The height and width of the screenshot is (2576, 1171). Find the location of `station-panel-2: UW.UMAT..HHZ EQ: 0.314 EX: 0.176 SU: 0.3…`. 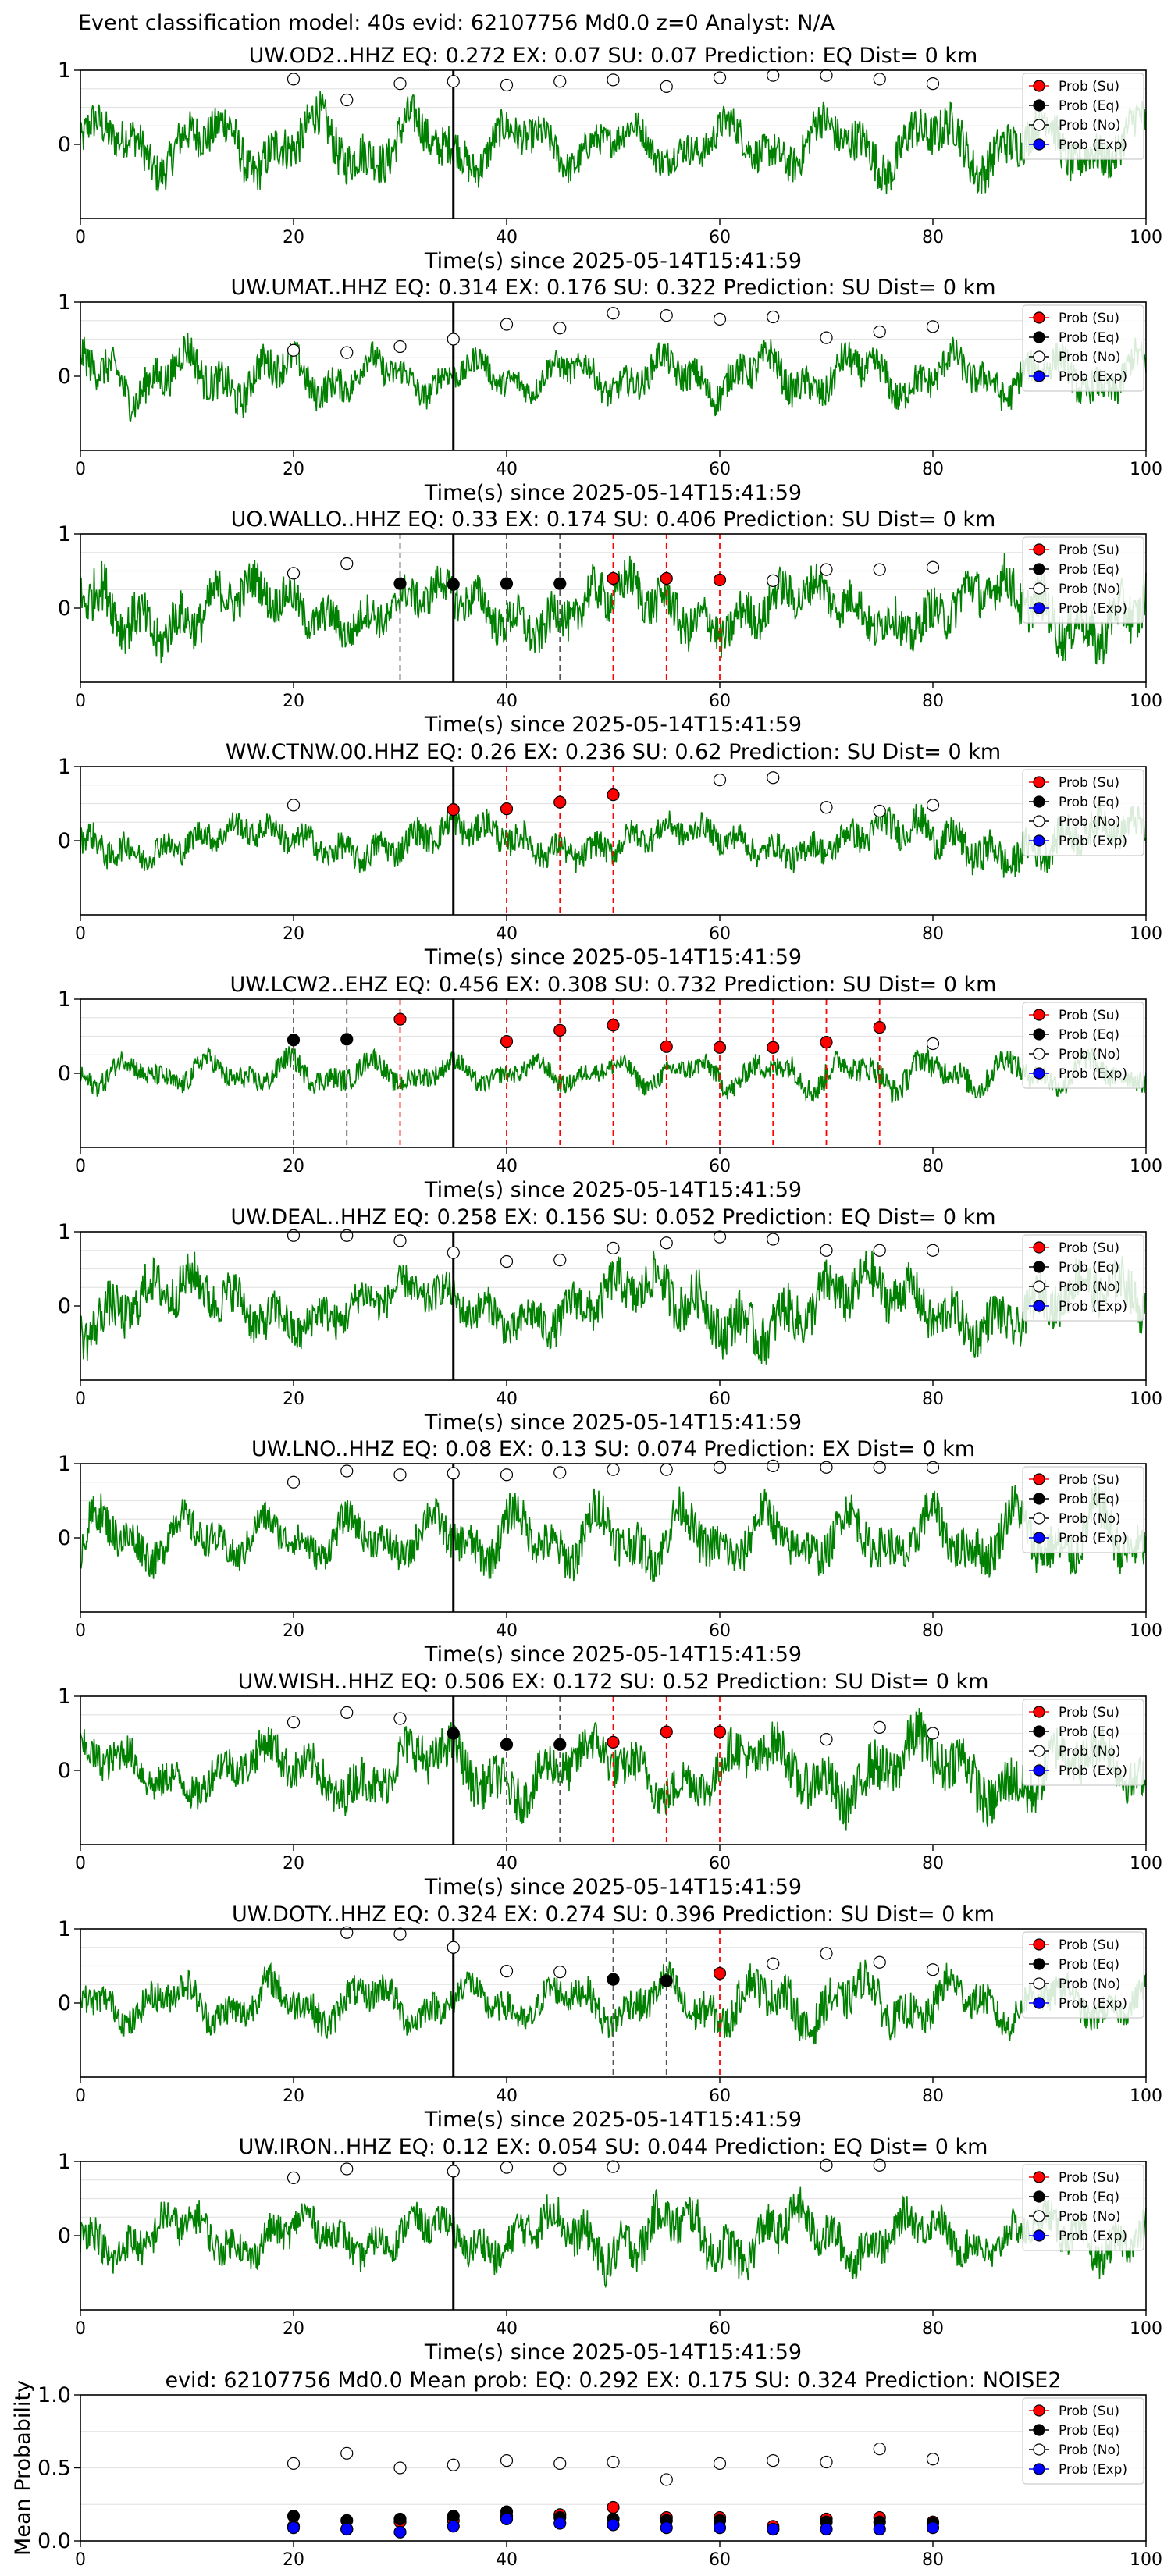

station-panel-2: UW.UMAT..HHZ EQ: 0.314 EX: 0.176 SU: 0.3… is located at coordinates (610, 390).